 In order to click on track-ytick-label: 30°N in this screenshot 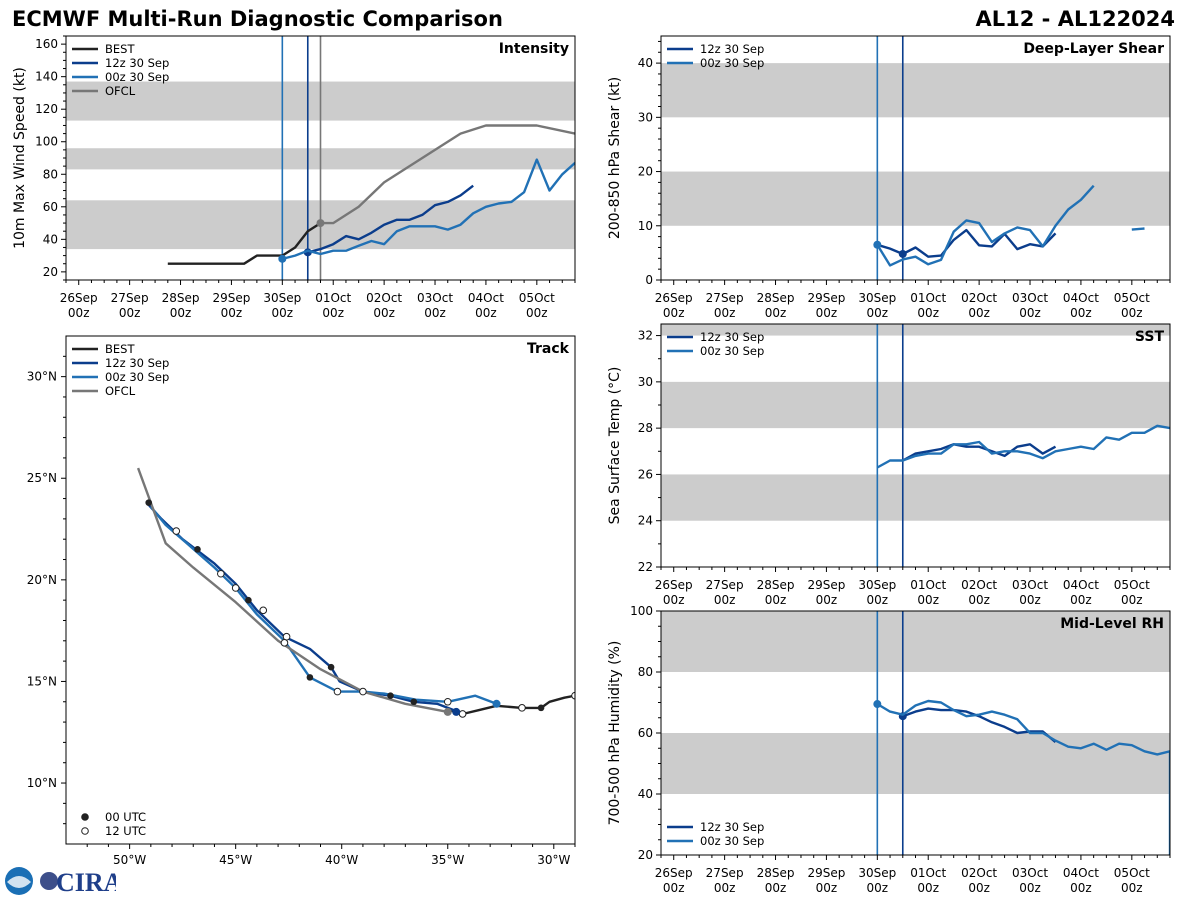, I will do `click(42, 377)`.